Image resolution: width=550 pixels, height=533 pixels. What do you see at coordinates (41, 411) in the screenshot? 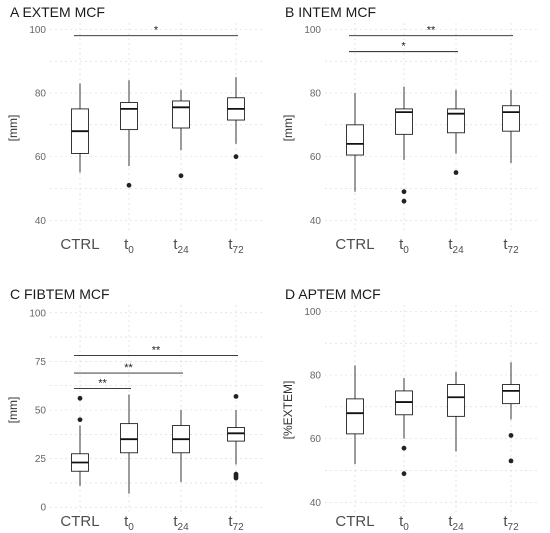
I see `y-tick-label: 50` at bounding box center [41, 411].